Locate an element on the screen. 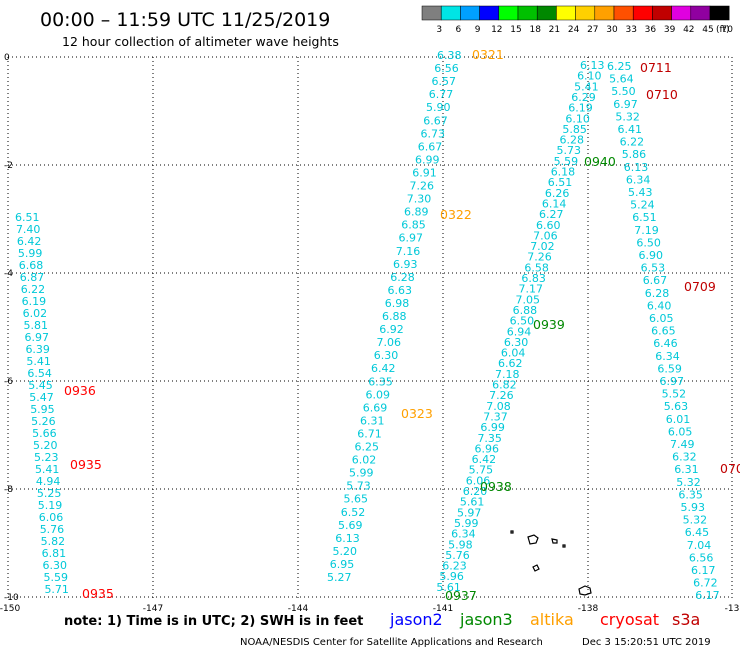 The height and width of the screenshot is (650, 740). pass-time-label: 0323 is located at coordinates (417, 413).